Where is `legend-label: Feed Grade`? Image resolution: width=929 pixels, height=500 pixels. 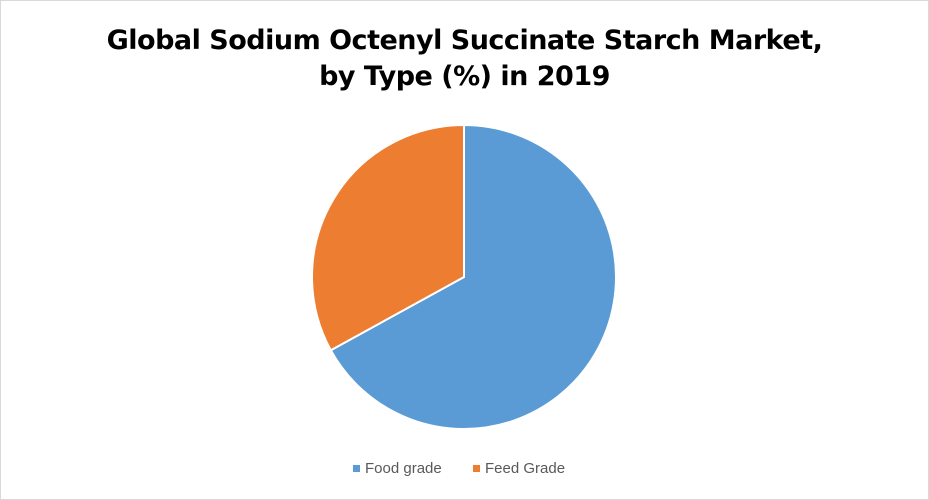 legend-label: Feed Grade is located at coordinates (525, 468).